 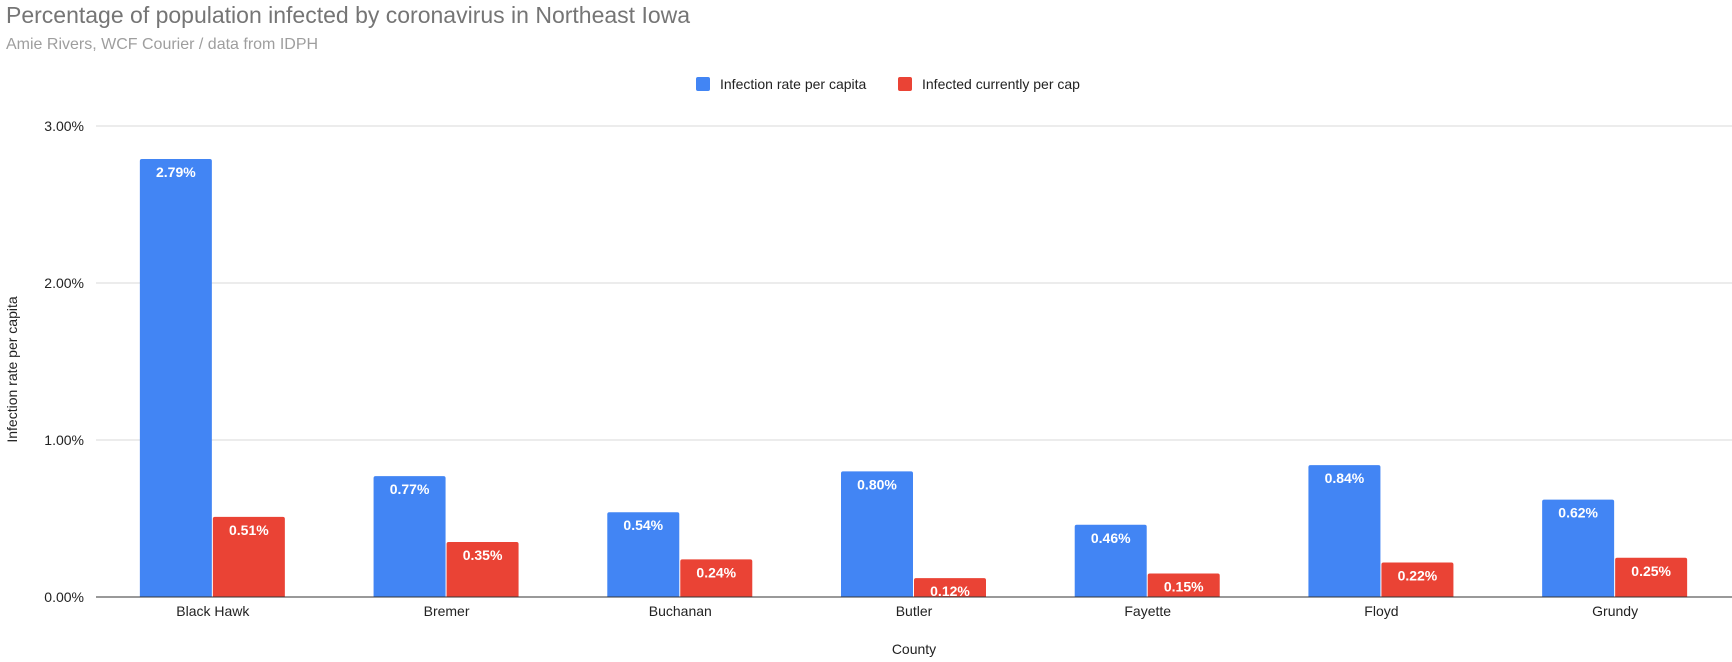 What do you see at coordinates (1001, 84) in the screenshot?
I see `legend-label-infected-currently: Infected currently per cap` at bounding box center [1001, 84].